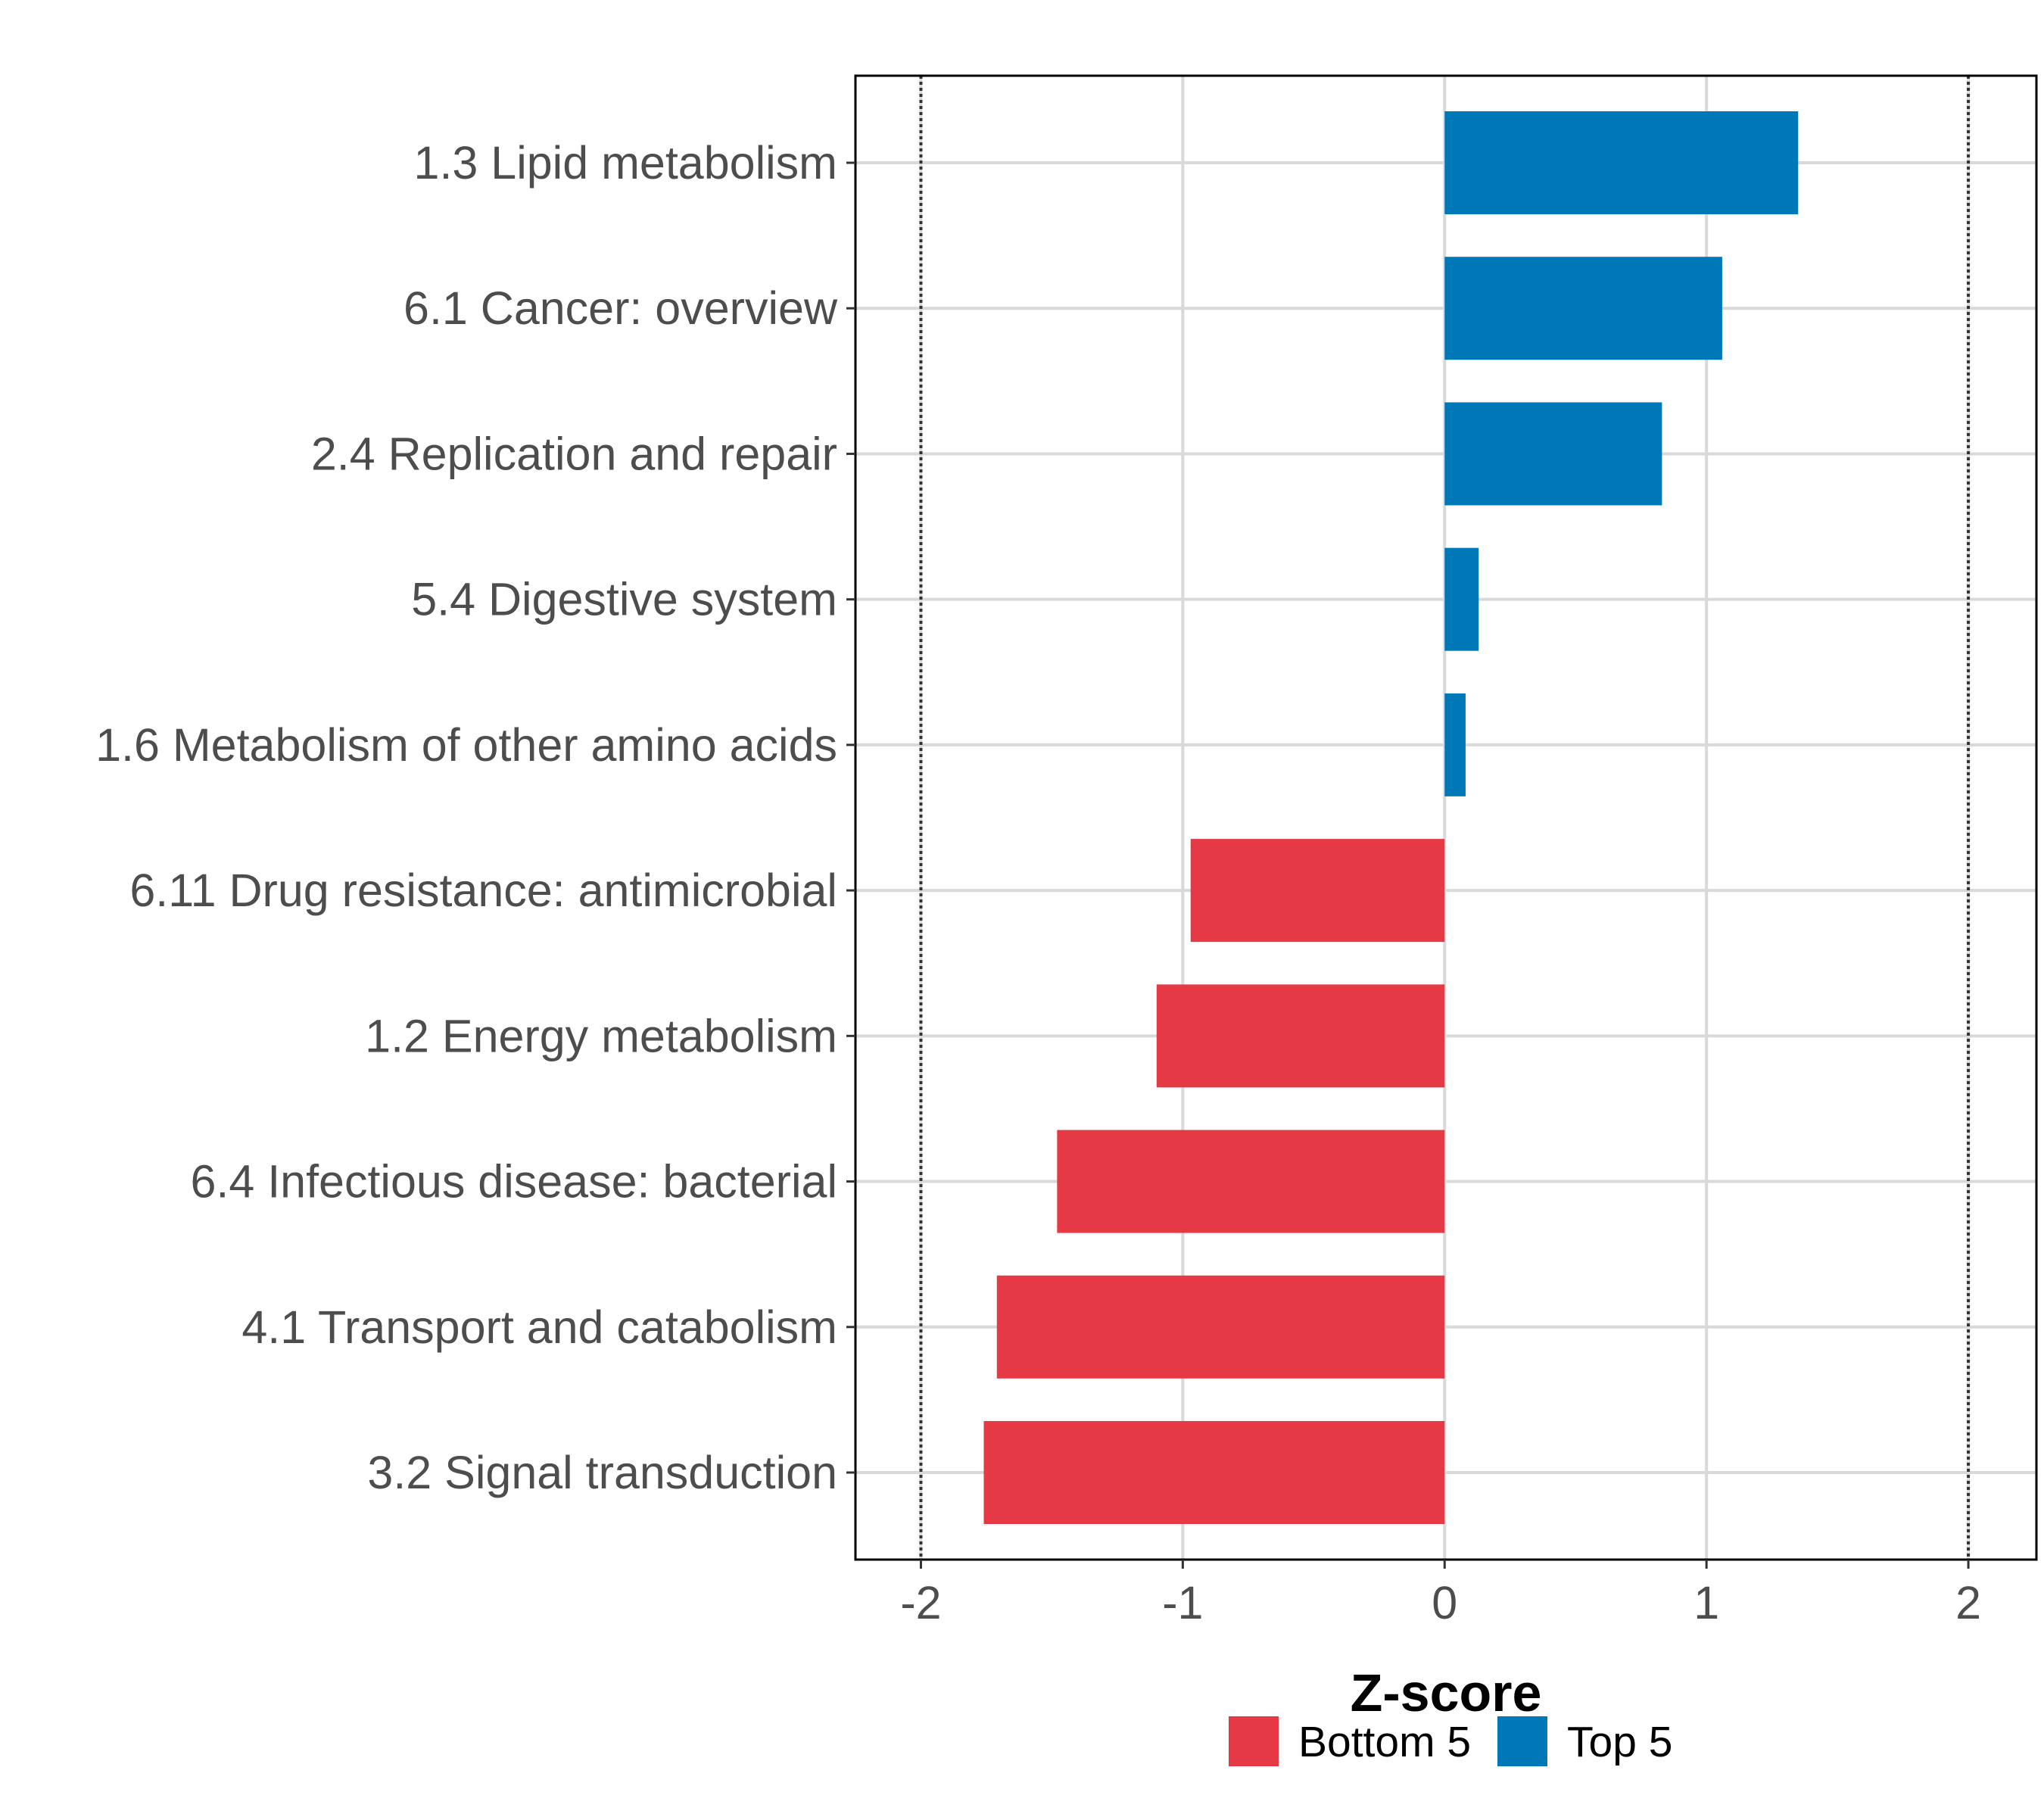 The height and width of the screenshot is (1817, 2044). Describe the element at coordinates (602, 1472) in the screenshot. I see `category-label: 3.2 Signal transduction` at that location.